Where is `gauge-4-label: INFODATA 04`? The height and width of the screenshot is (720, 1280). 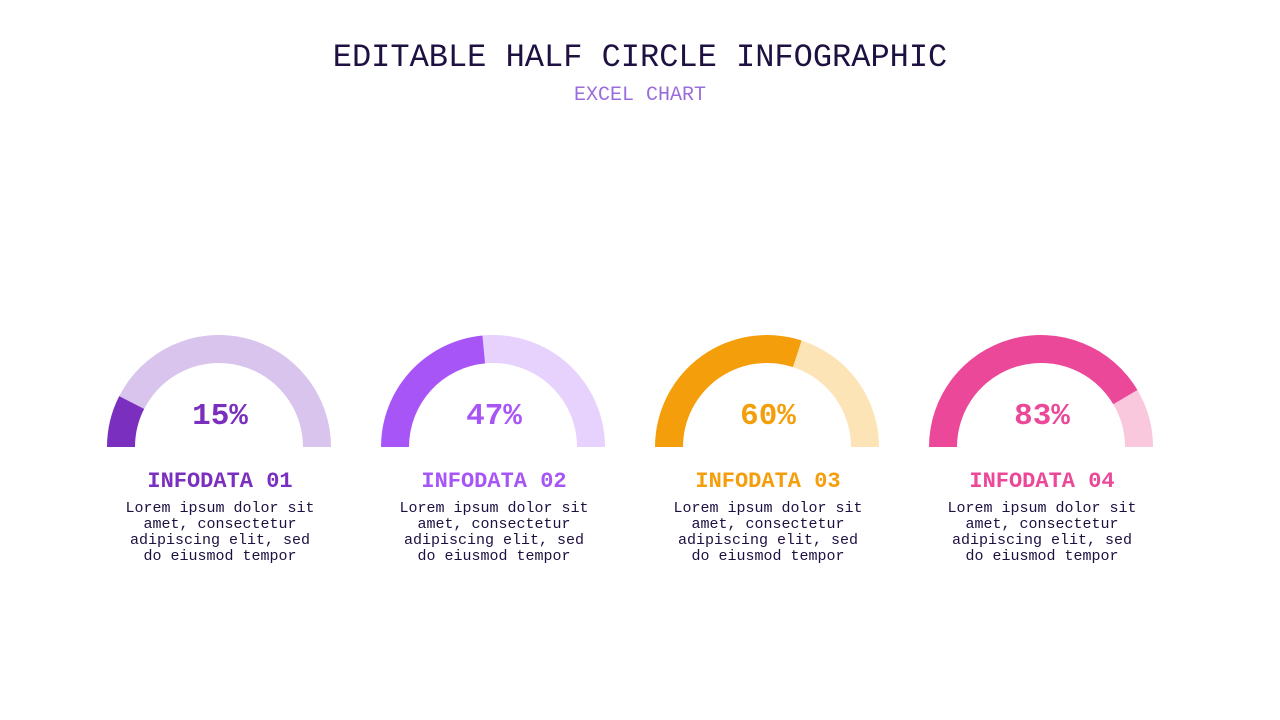
gauge-4-label: INFODATA 04 is located at coordinates (1042, 481).